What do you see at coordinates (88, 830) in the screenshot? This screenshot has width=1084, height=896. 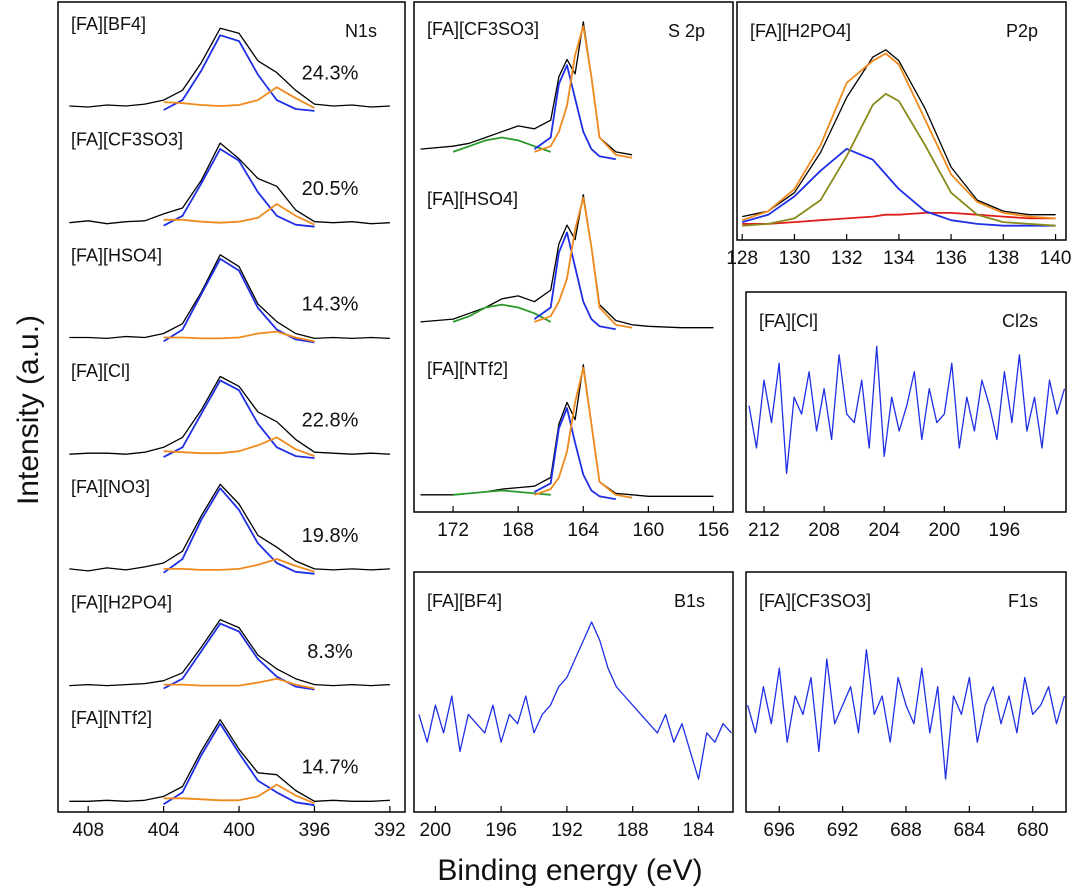 I see `x-tick-label: 408` at bounding box center [88, 830].